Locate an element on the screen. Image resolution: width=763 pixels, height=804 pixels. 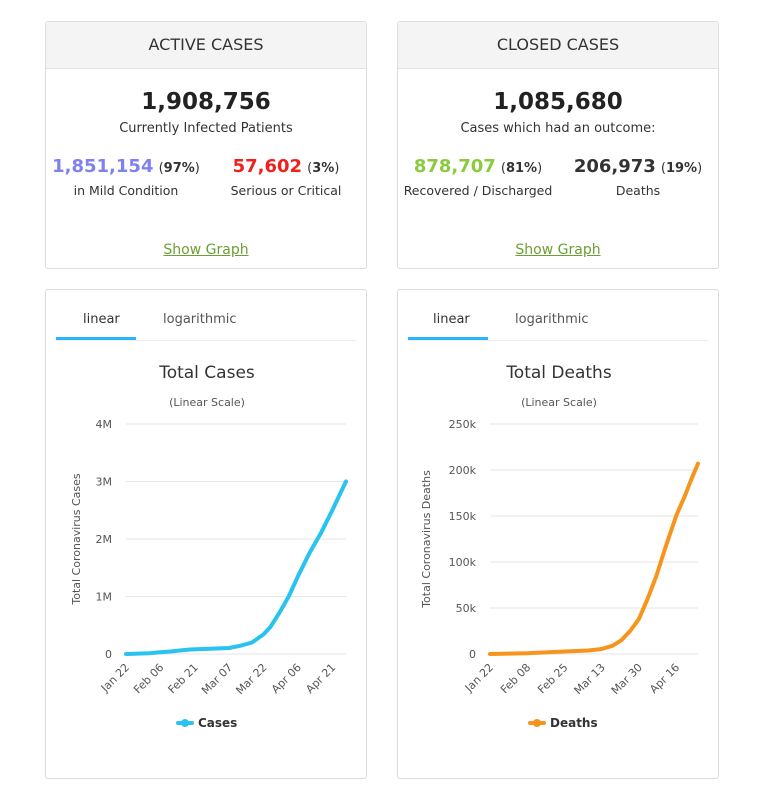
card-title: ACTIVE CASES is located at coordinates (206, 45).